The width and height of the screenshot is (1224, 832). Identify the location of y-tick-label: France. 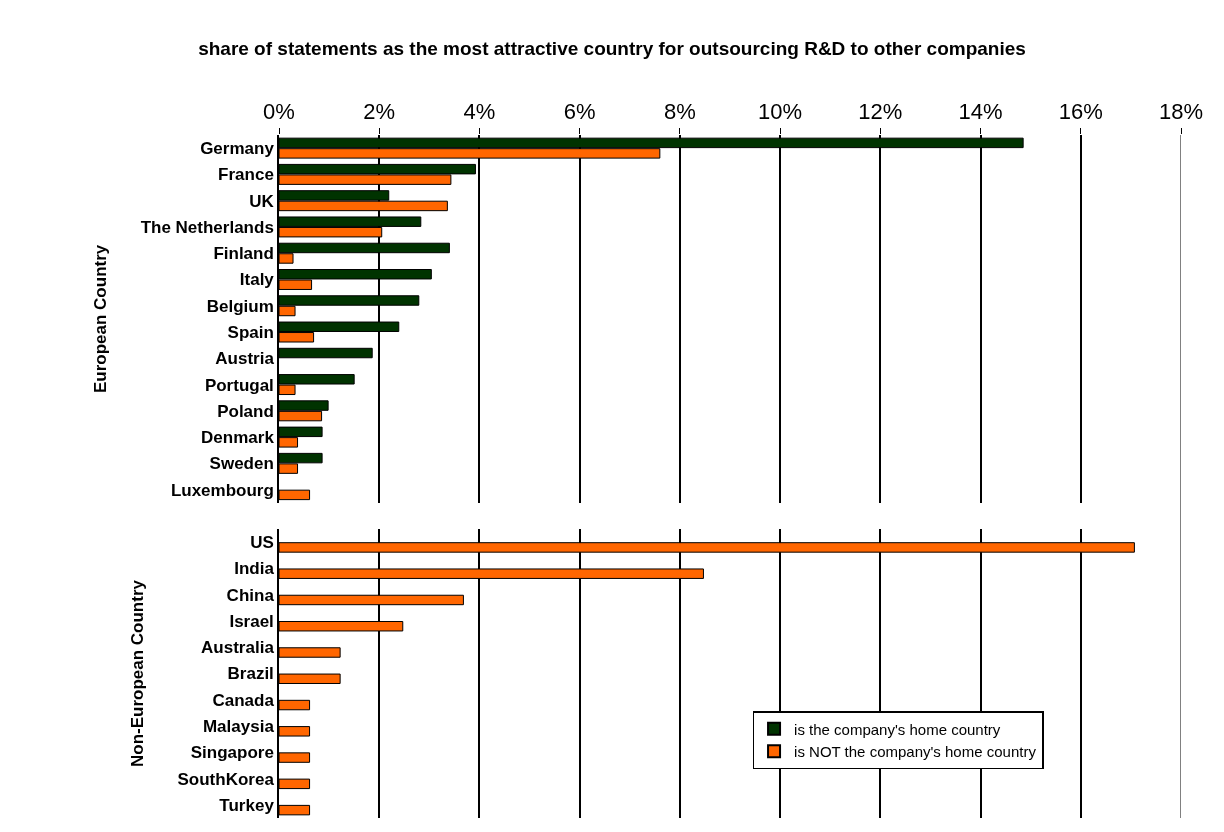
(246, 175).